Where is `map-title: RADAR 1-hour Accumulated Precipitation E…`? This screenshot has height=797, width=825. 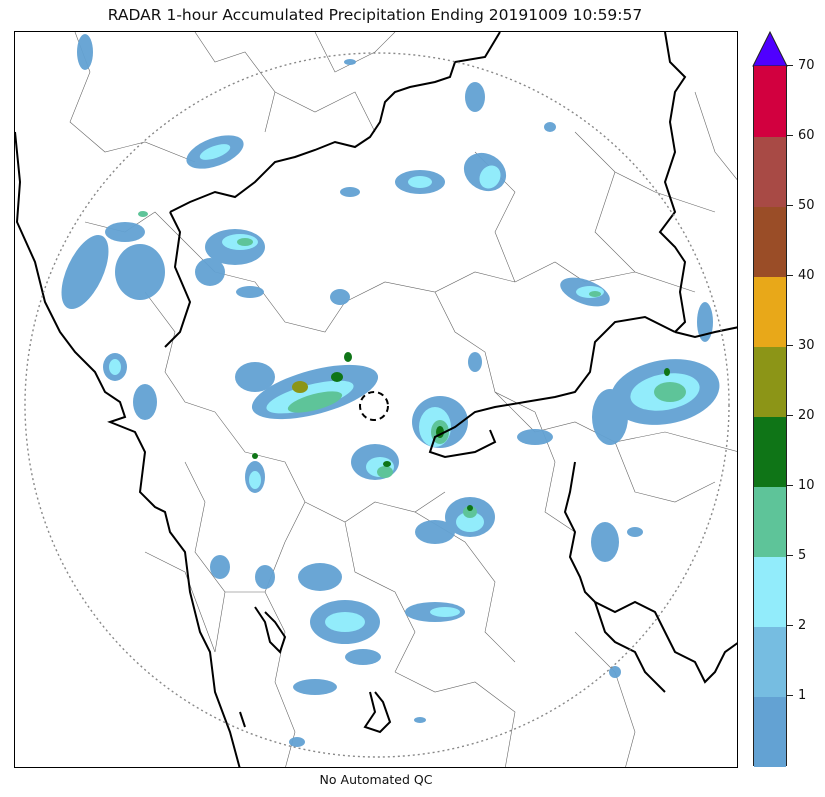
map-title: RADAR 1-hour Accumulated Precipitation E… is located at coordinates (375, 15).